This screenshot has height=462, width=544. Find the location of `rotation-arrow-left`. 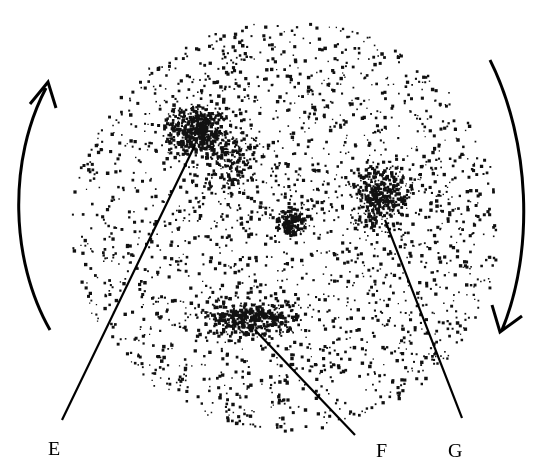

rotation-arrow-left is located at coordinates (34, 209).